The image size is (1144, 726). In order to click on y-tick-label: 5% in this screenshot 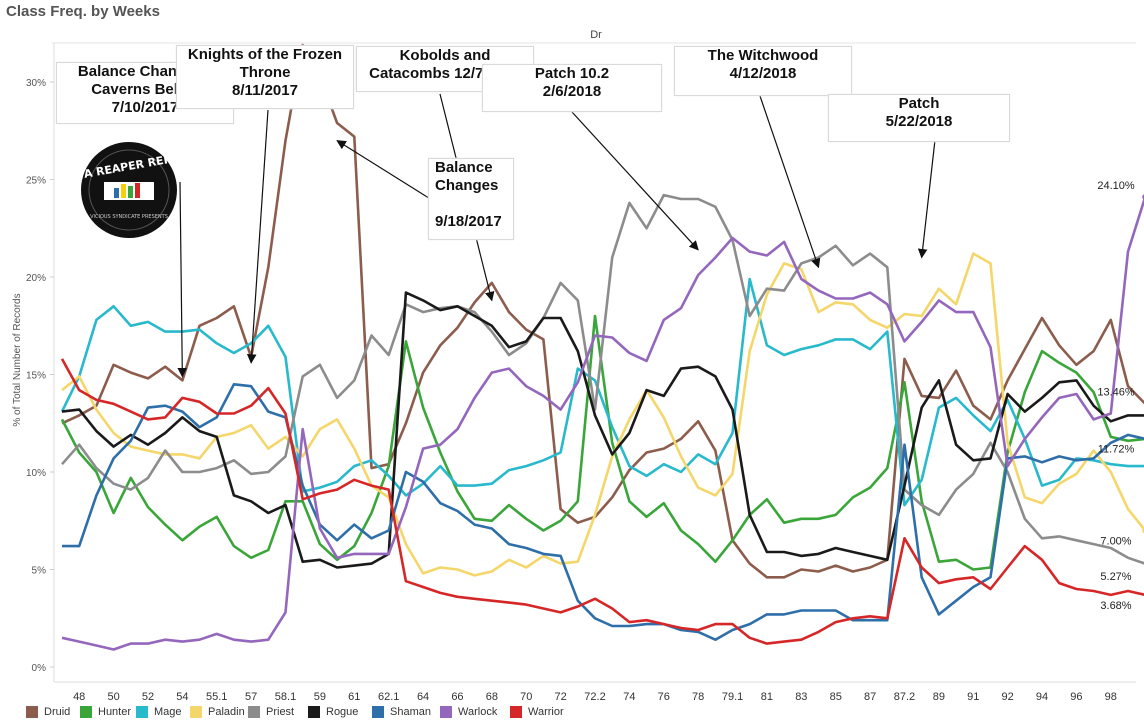, I will do `click(39, 571)`.